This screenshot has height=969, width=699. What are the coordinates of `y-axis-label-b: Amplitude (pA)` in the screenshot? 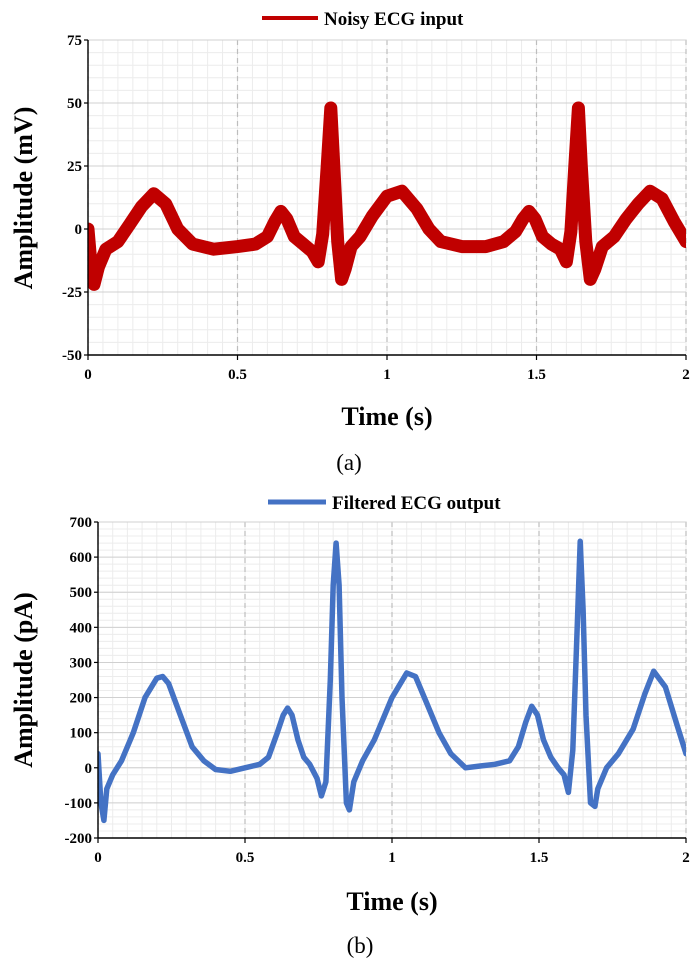 It's located at (23, 680).